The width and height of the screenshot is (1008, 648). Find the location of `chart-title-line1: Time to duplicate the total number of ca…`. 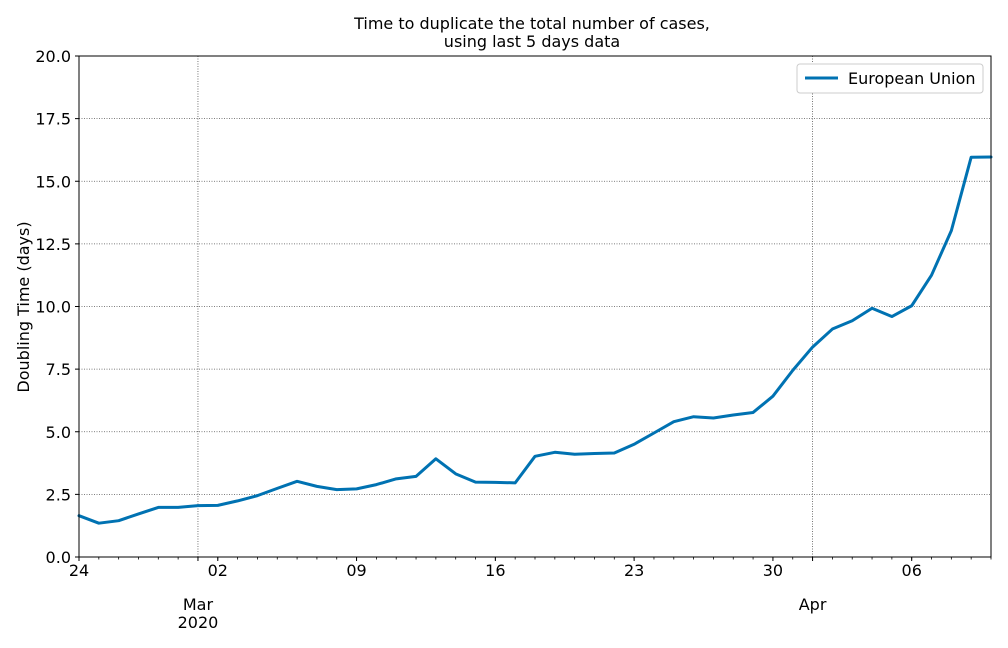

chart-title-line1: Time to duplicate the total number of ca… is located at coordinates (531, 23).